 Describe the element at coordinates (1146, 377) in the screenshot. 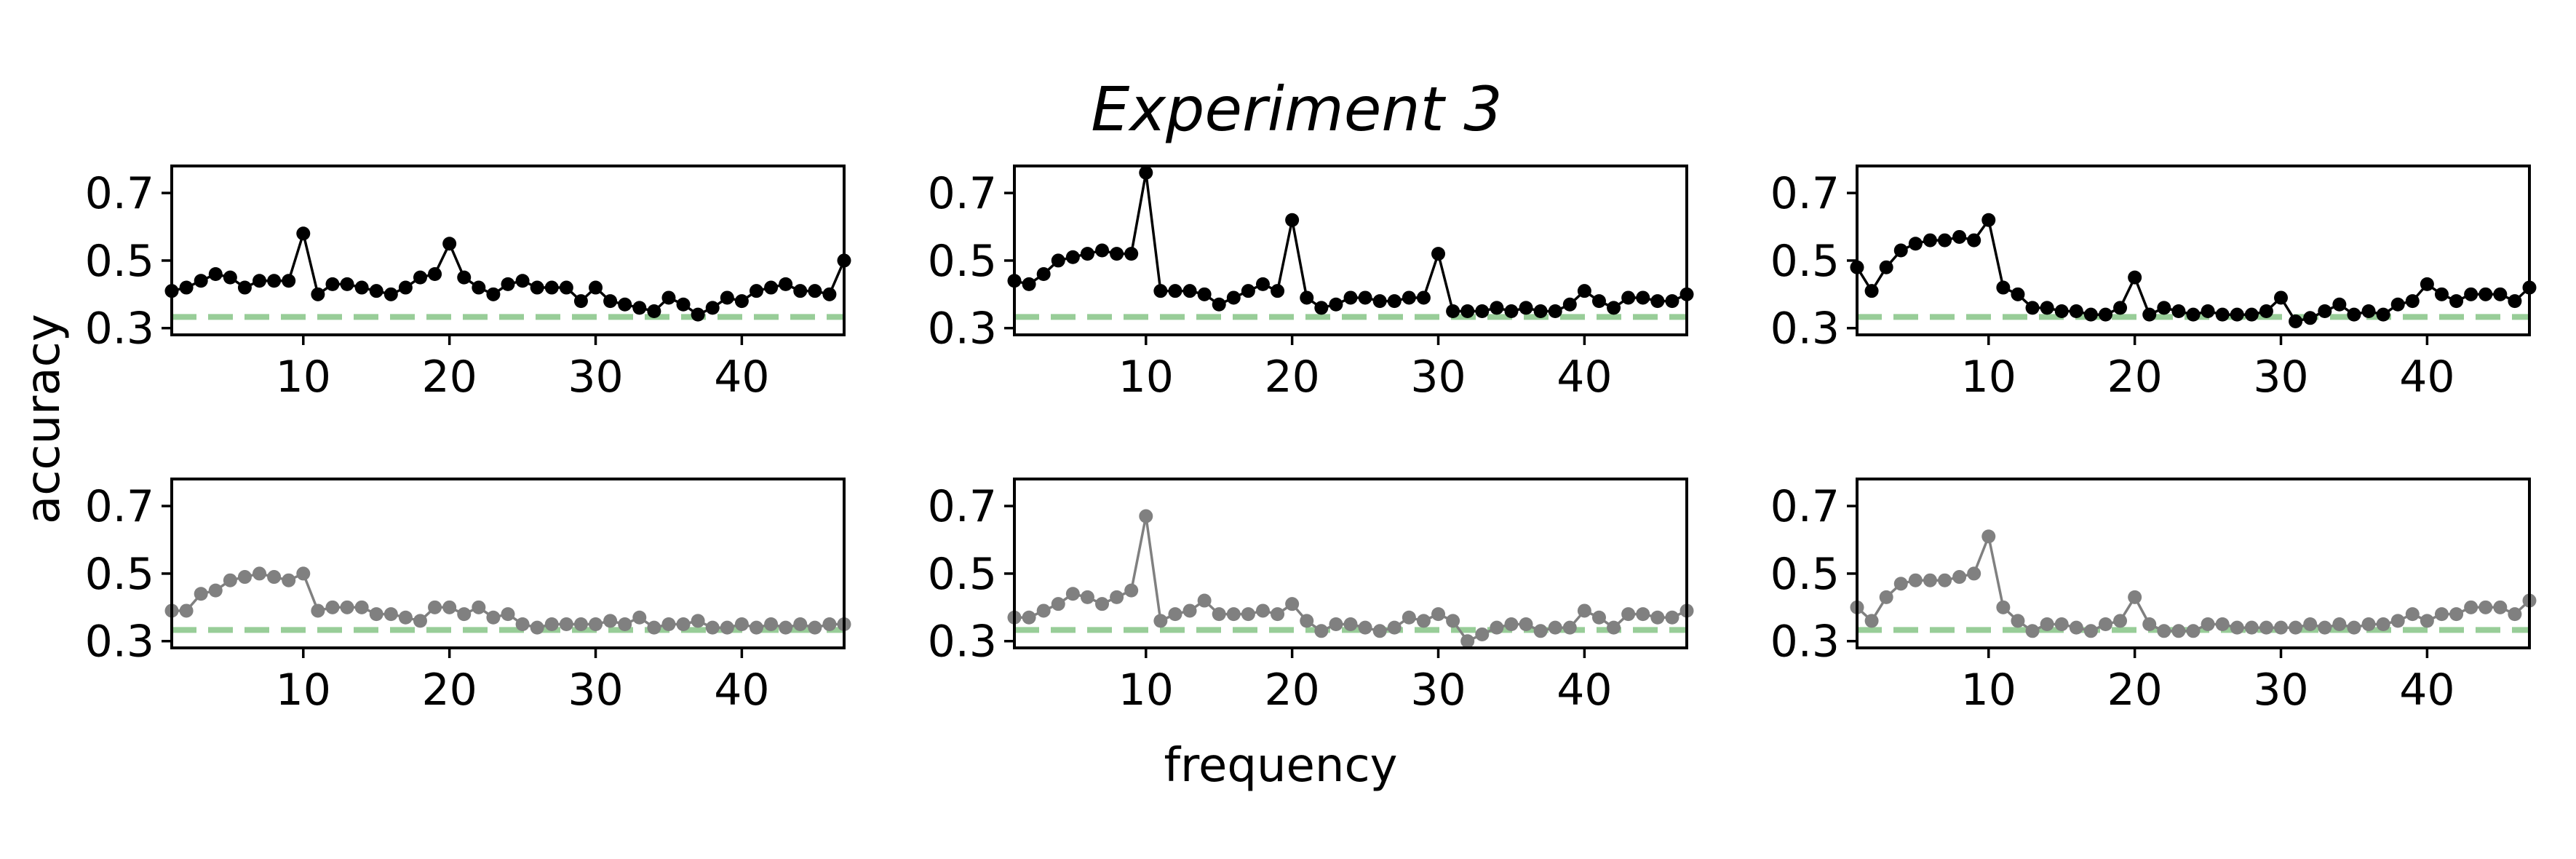

I see `x-tick-label: 10` at that location.